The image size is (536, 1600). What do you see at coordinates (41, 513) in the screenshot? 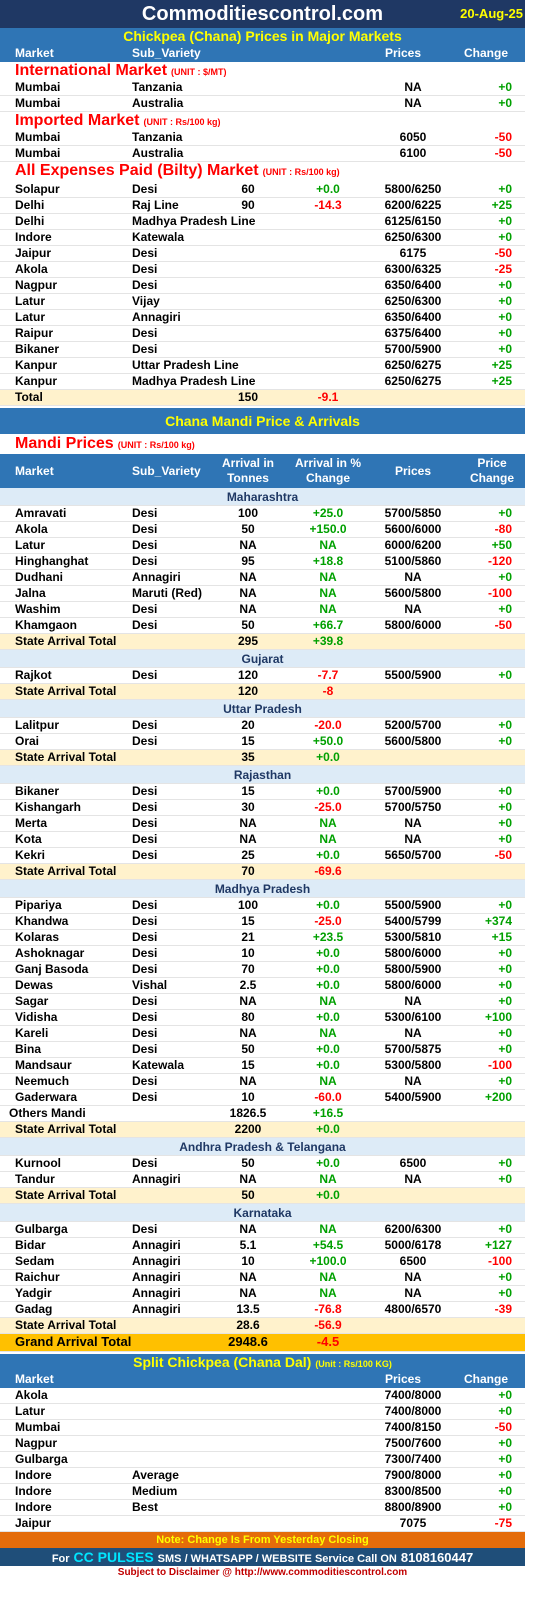
I see `market: Amravati` at bounding box center [41, 513].